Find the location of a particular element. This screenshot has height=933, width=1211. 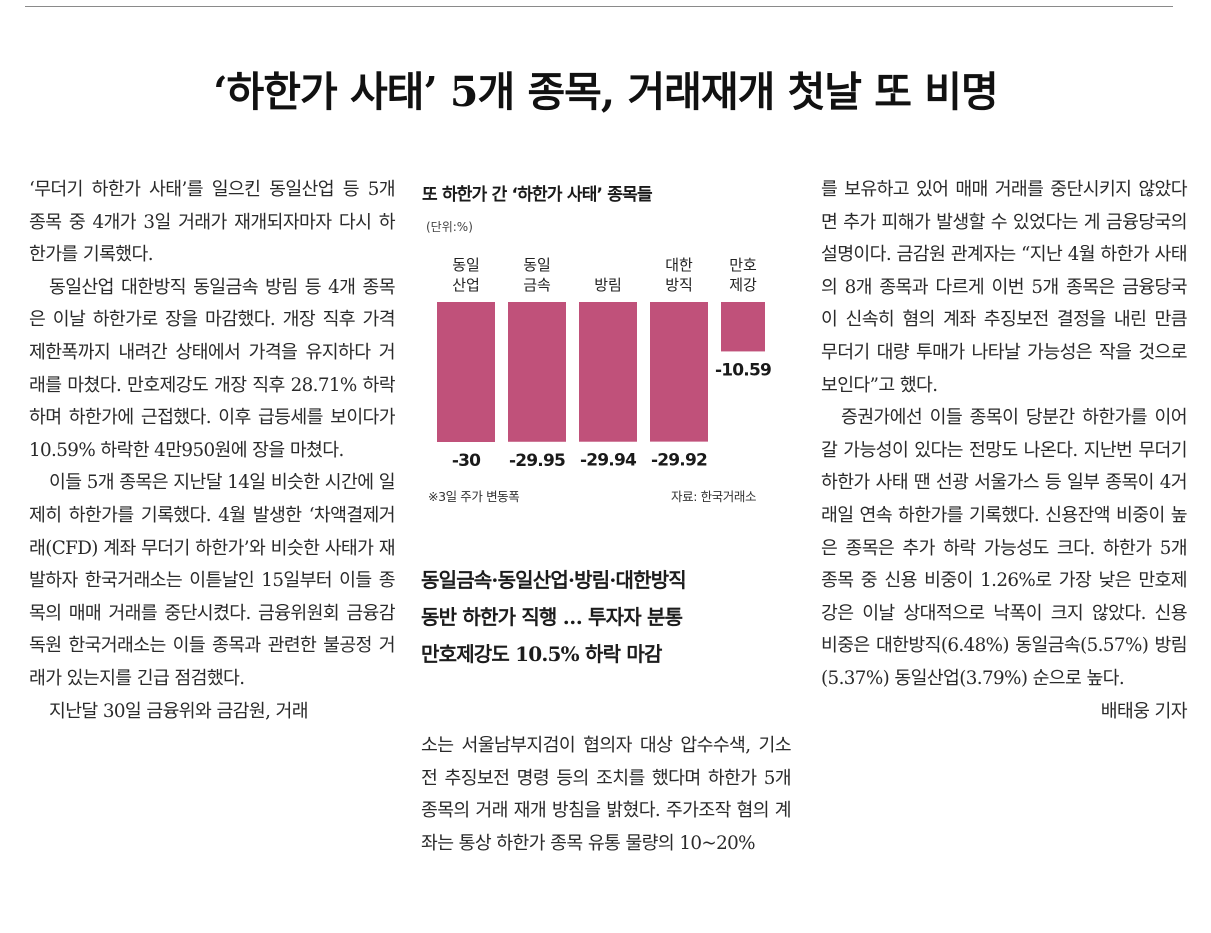

data-label: -30 is located at coordinates (466, 461).